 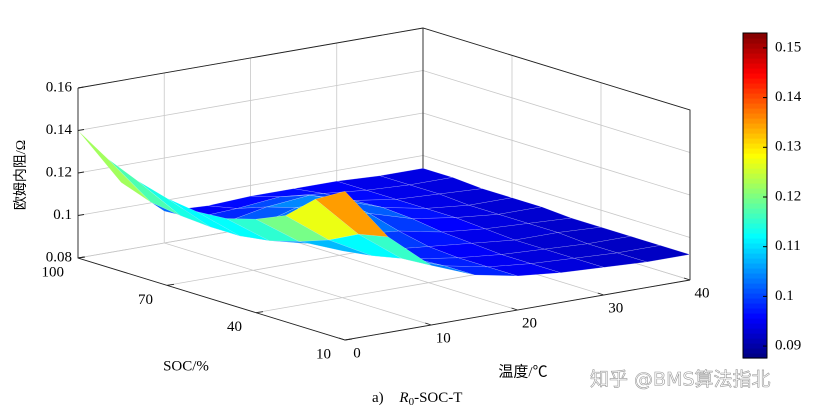 I want to click on caption-subscript: 0, so click(x=412, y=402).